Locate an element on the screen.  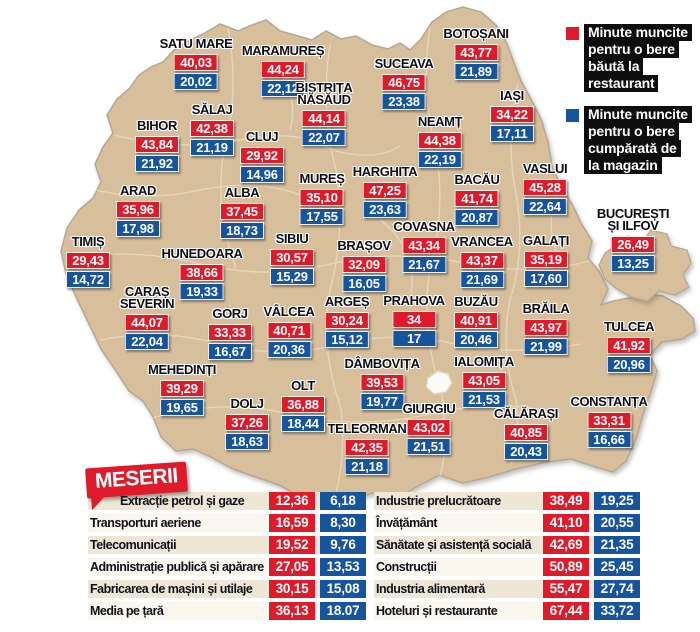
store-minutes-cell: 33,72 is located at coordinates (617, 611).